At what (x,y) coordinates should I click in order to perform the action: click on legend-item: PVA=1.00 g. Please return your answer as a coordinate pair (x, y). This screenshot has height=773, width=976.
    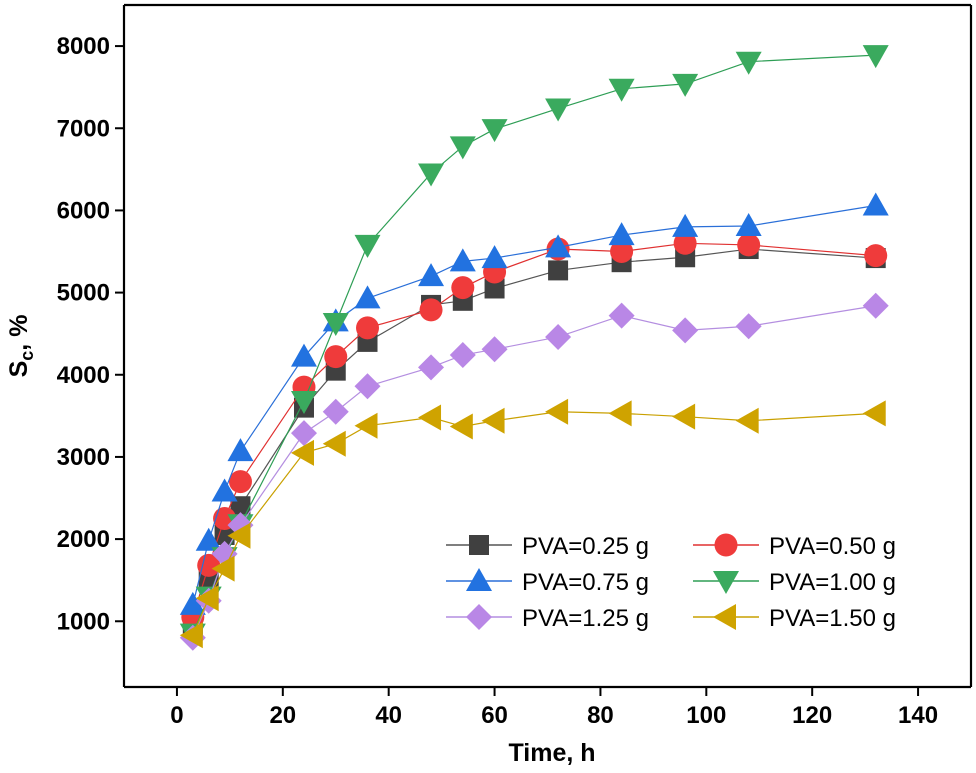
    Looking at the image, I should click on (794, 582).